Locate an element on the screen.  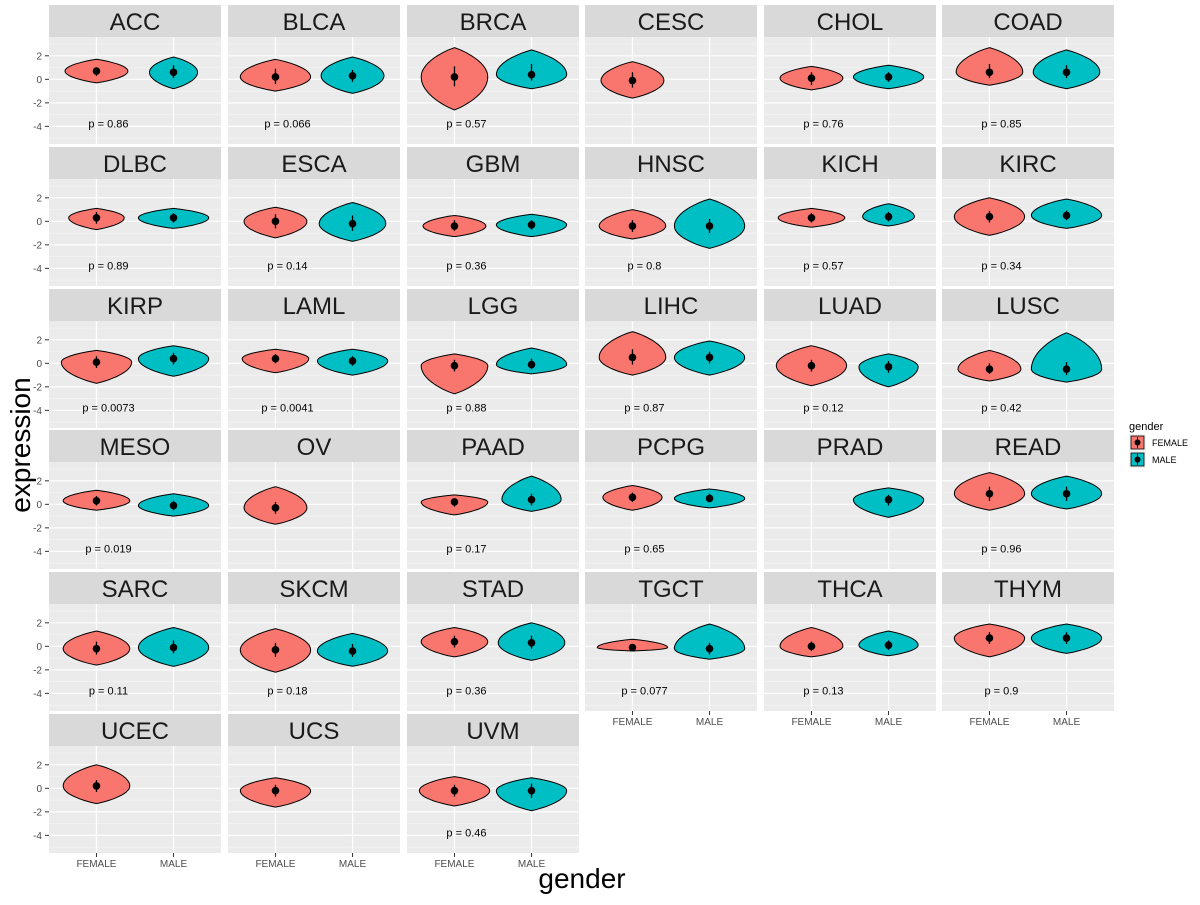
p-value-label: p = 0.86 is located at coordinates (108, 125).